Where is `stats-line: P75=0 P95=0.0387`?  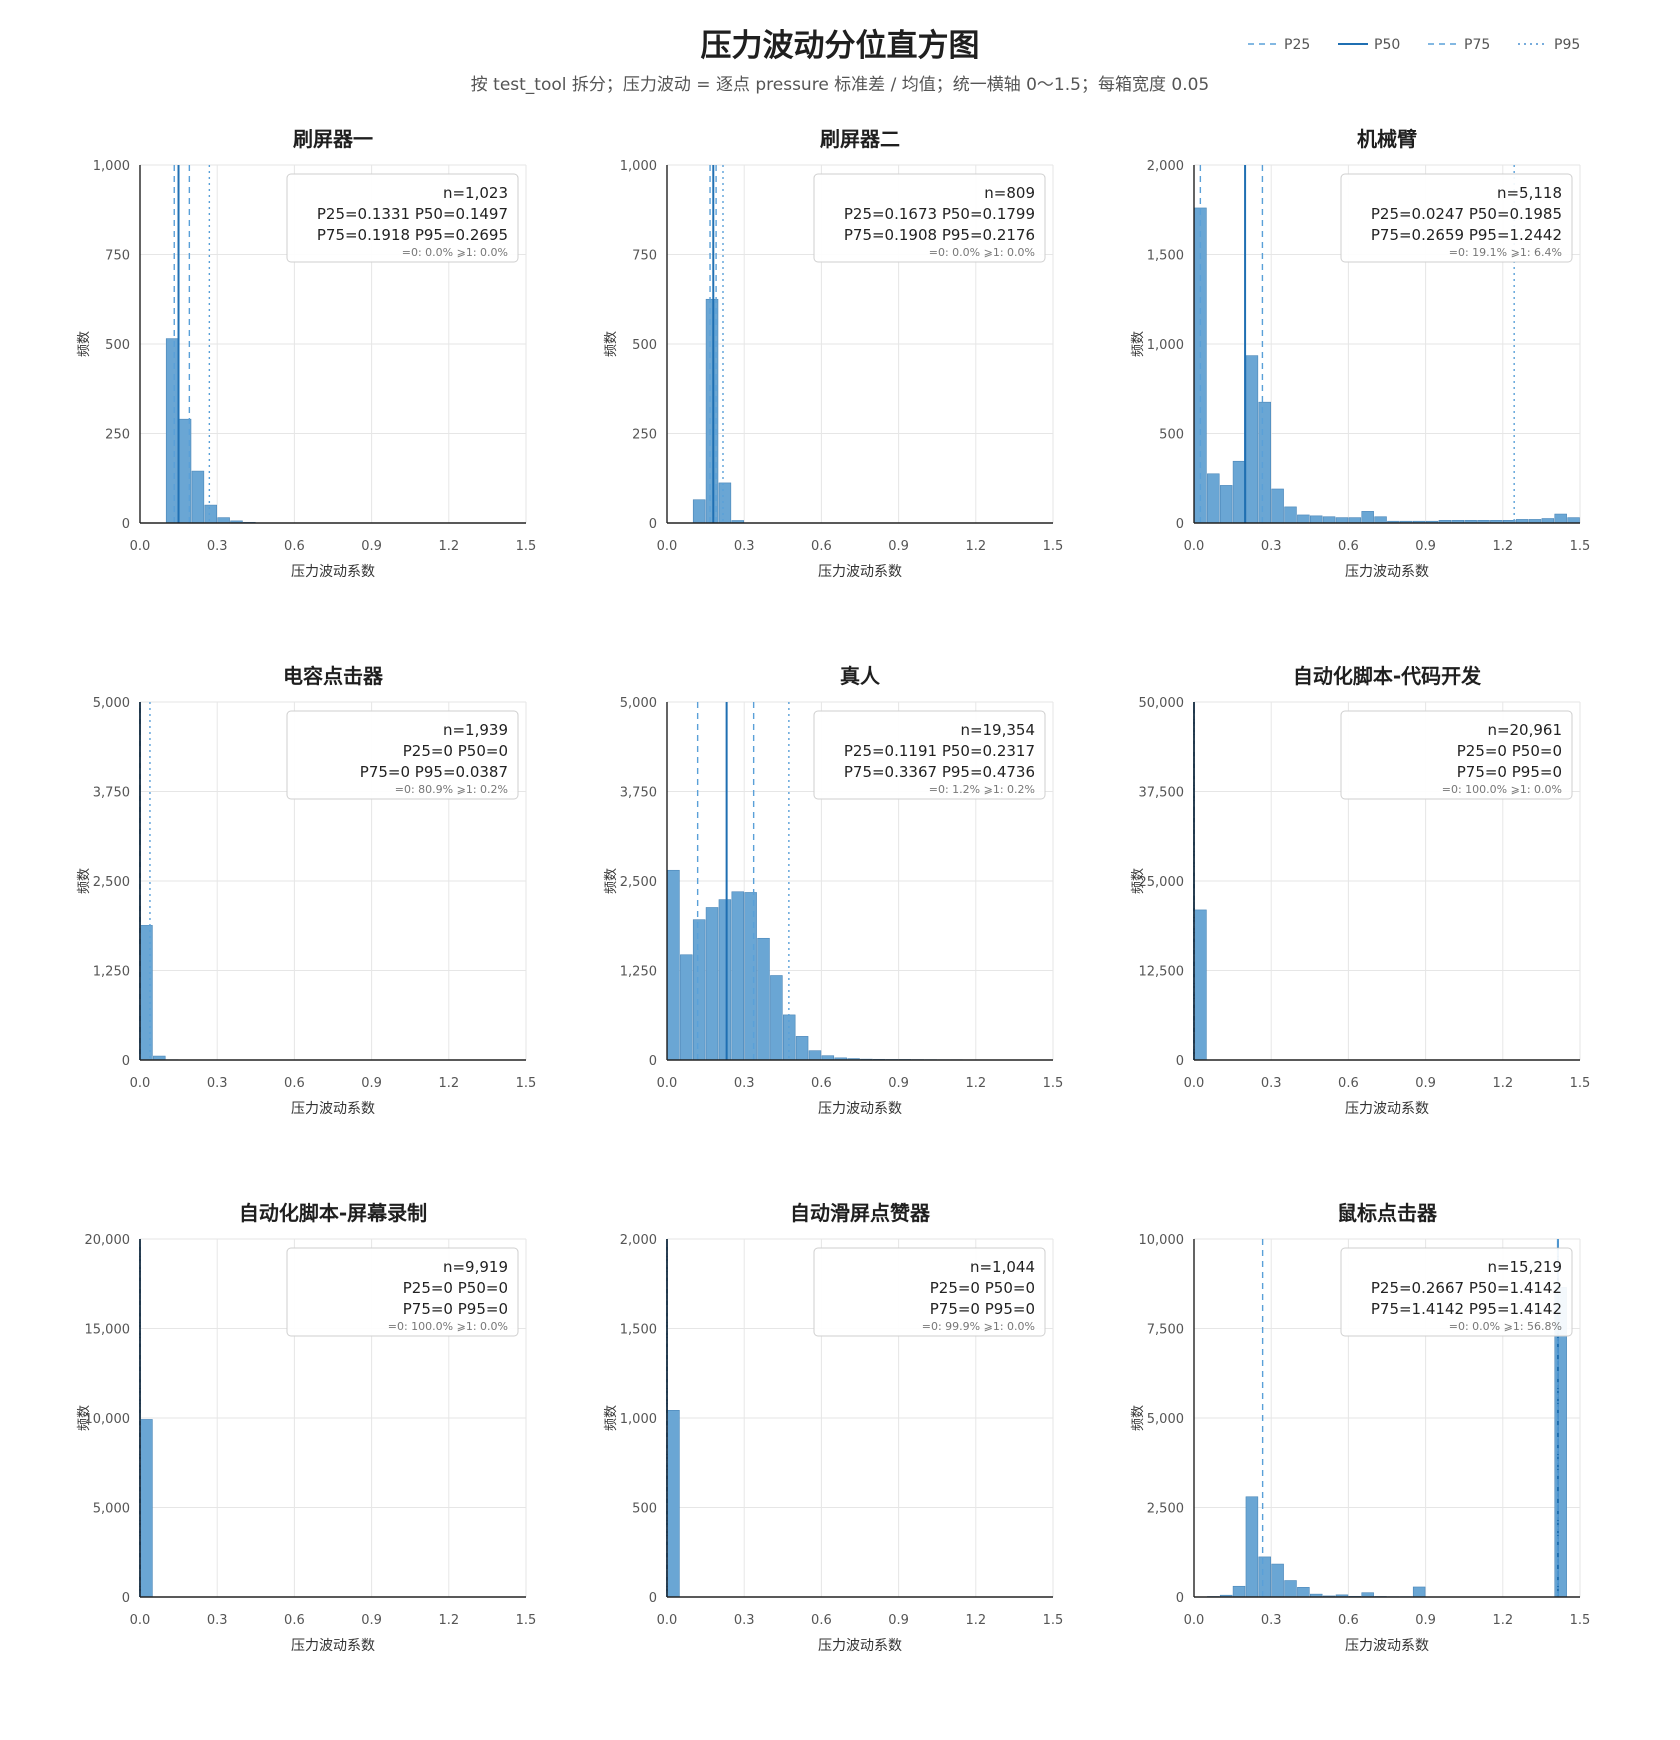 stats-line: P75=0 P95=0.0387 is located at coordinates (434, 772).